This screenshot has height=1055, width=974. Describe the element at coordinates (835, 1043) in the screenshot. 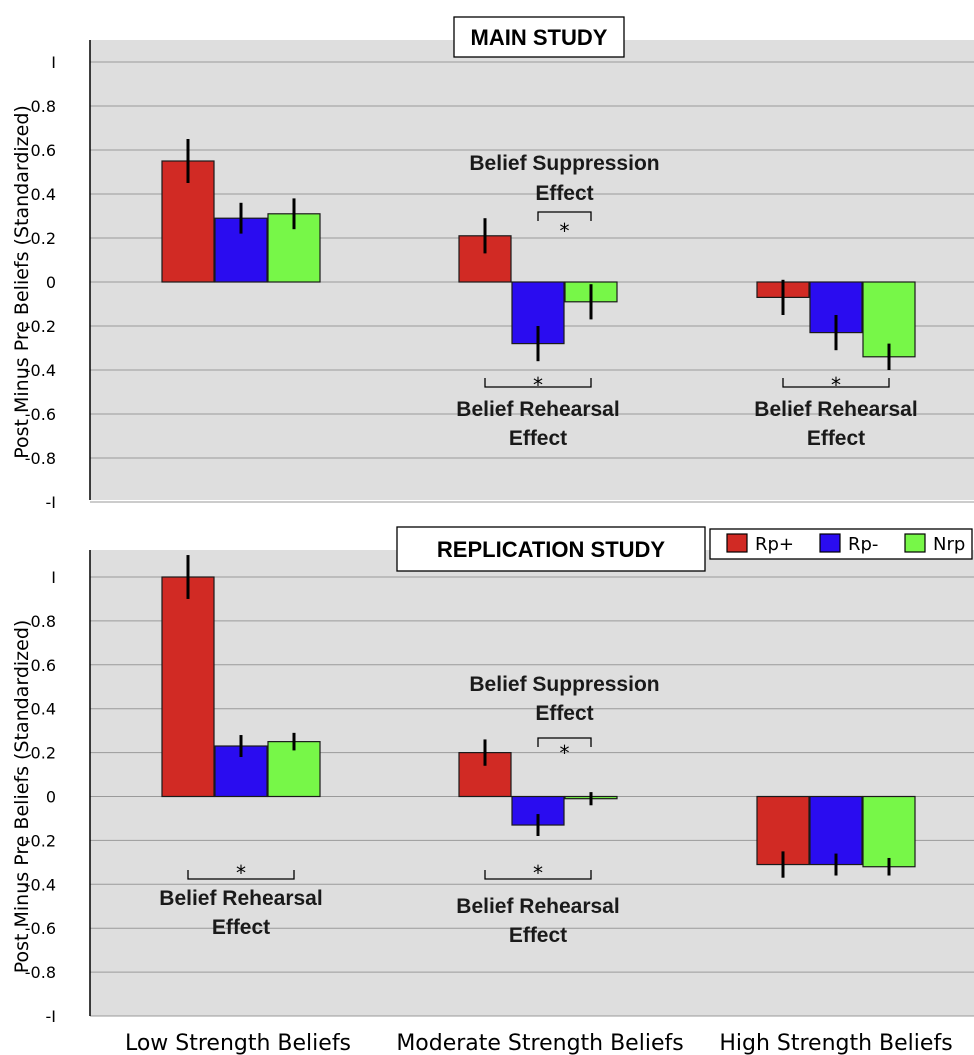

I see `x-category-label: High Strength Beliefs` at that location.